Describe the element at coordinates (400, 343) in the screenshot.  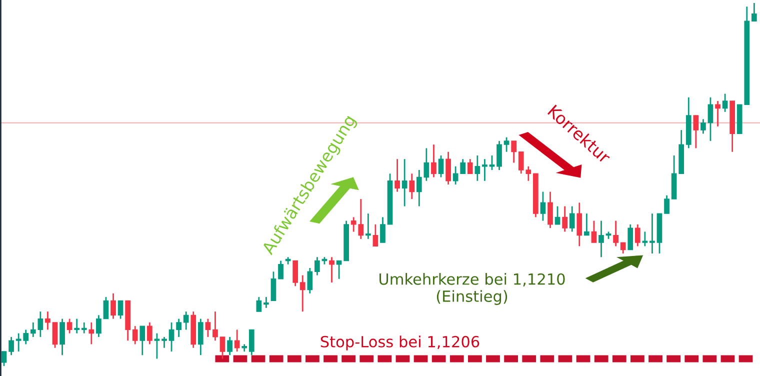
I see `annotation: Stop-Loss bei 1,1206` at that location.